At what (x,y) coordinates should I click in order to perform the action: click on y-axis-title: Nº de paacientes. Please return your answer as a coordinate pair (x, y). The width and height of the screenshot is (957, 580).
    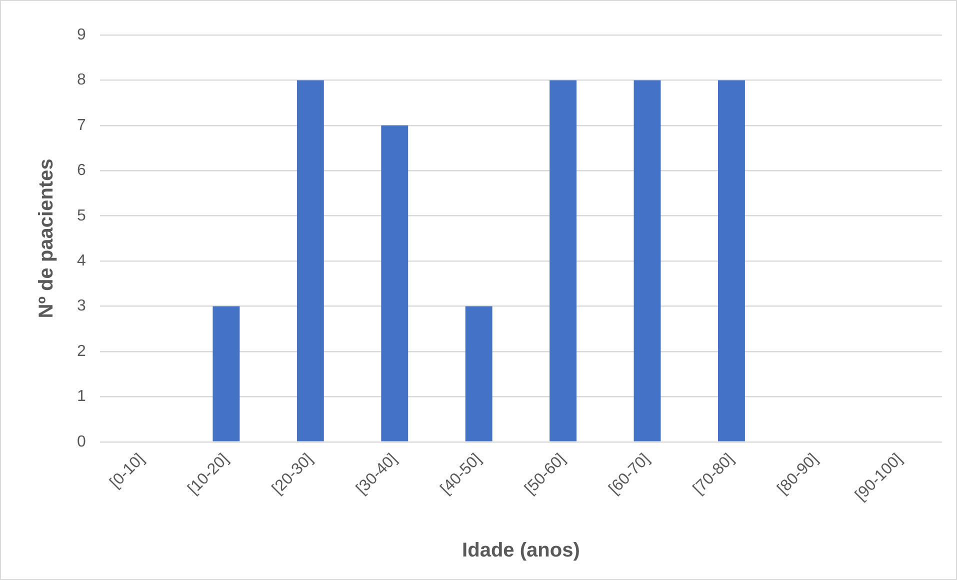
    Looking at the image, I should click on (47, 238).